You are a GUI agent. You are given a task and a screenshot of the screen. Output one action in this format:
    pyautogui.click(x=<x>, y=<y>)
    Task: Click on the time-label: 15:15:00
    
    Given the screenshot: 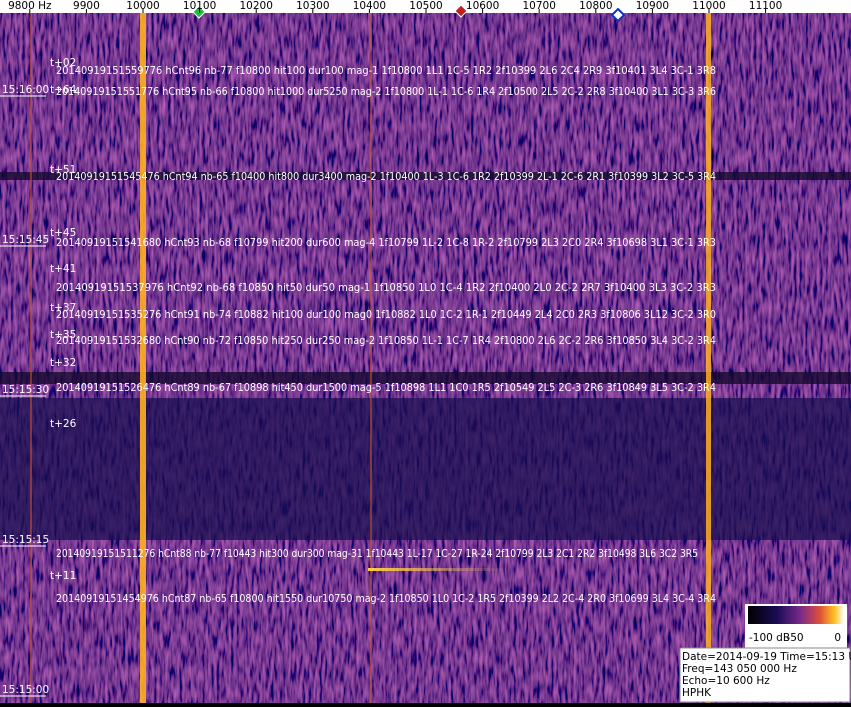 What is the action you would take?
    pyautogui.click(x=25, y=690)
    